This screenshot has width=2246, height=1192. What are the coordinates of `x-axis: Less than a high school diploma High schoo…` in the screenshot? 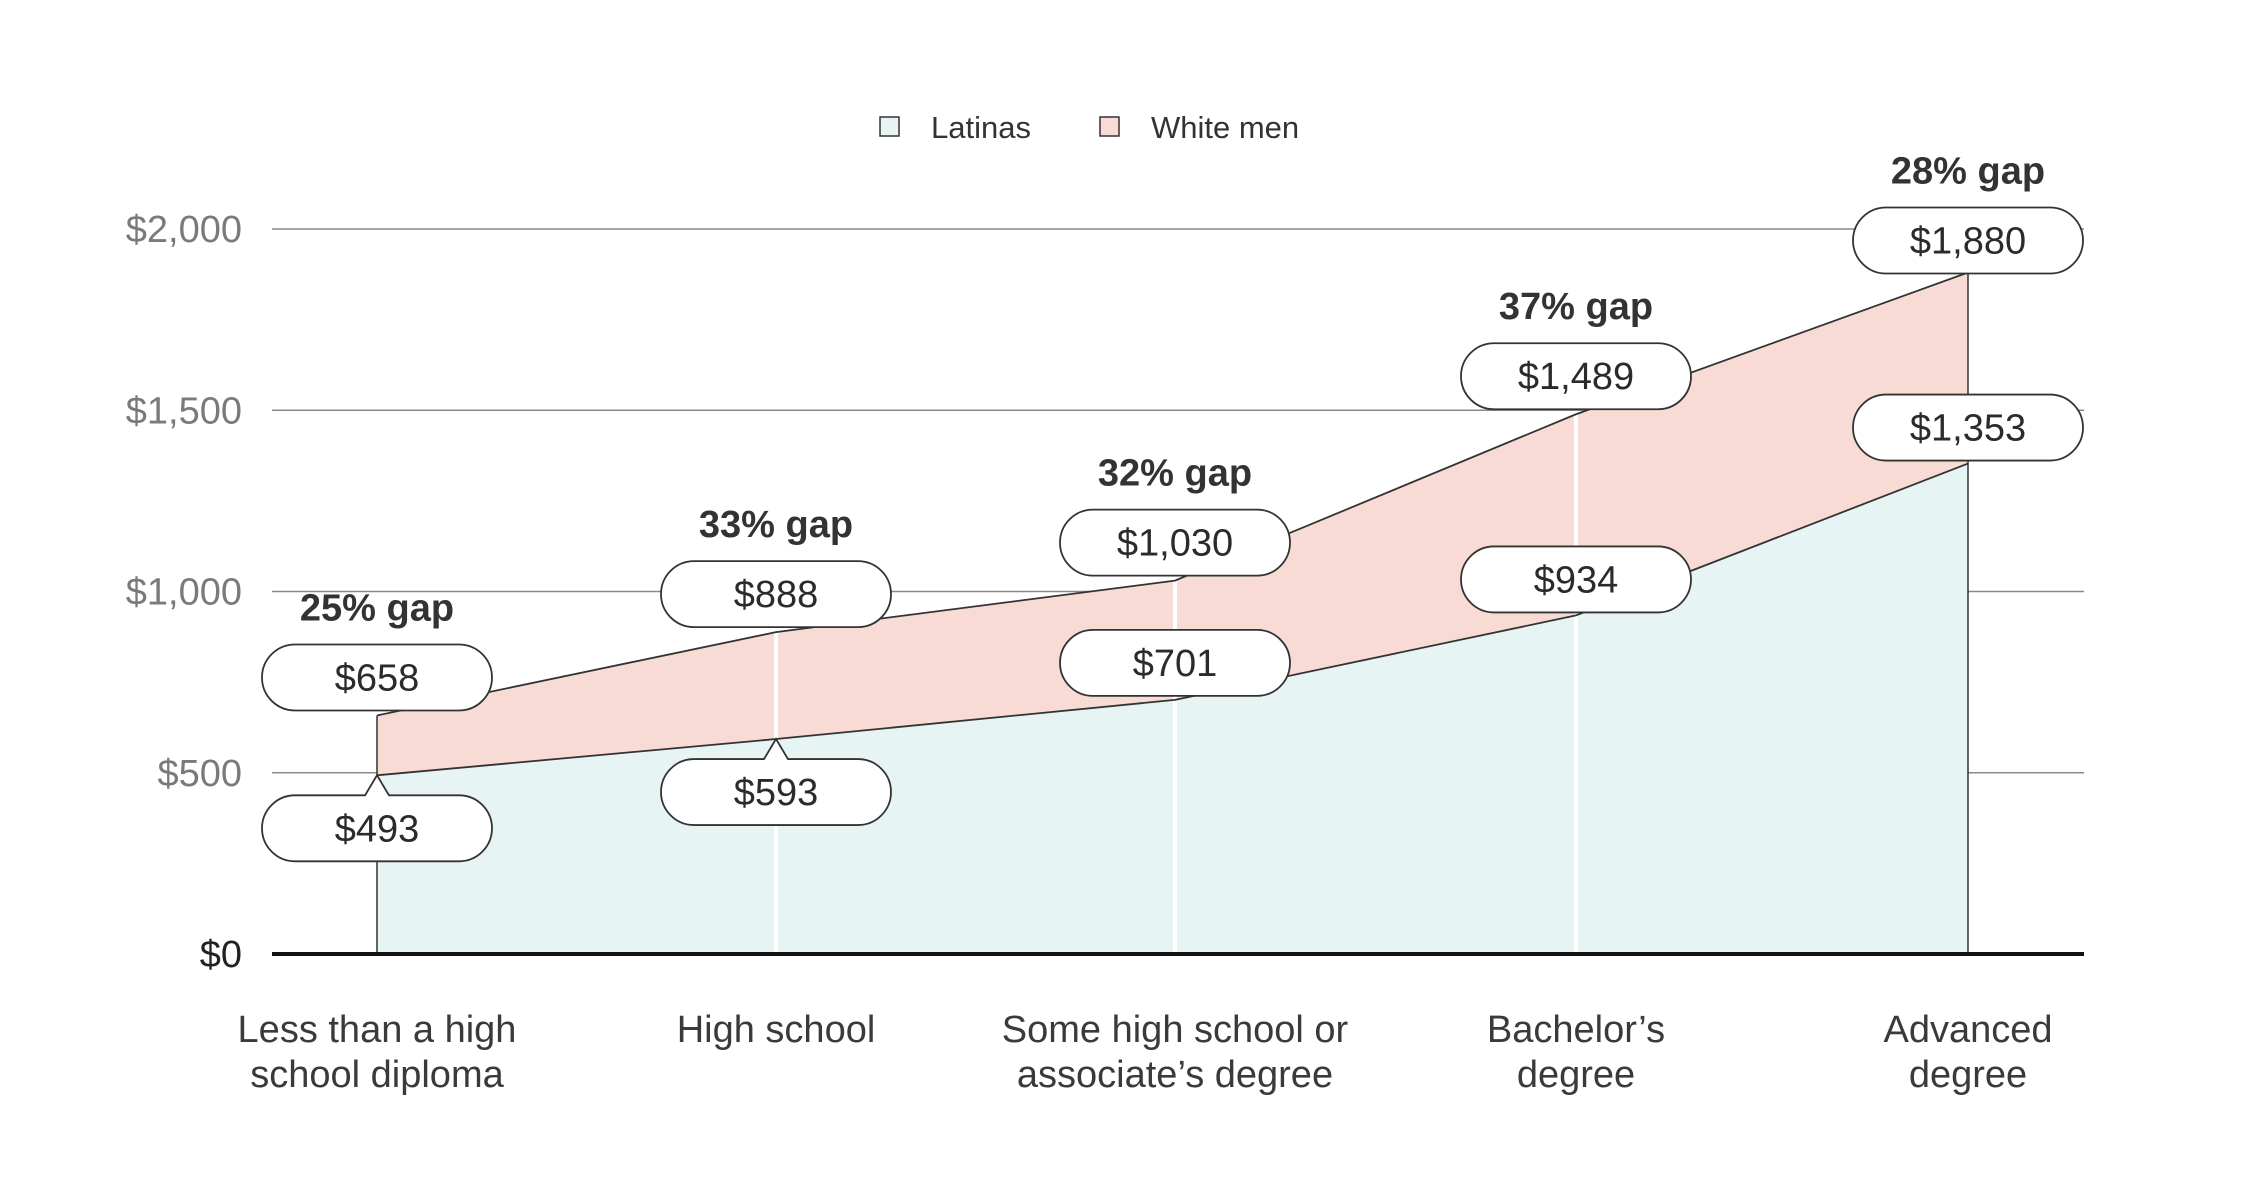 It's located at (1161, 1024).